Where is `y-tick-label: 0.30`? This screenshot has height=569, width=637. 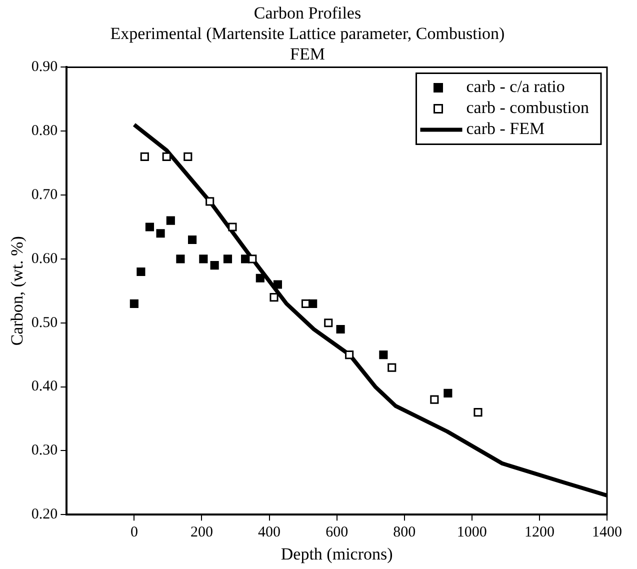
y-tick-label: 0.30 is located at coordinates (44, 450).